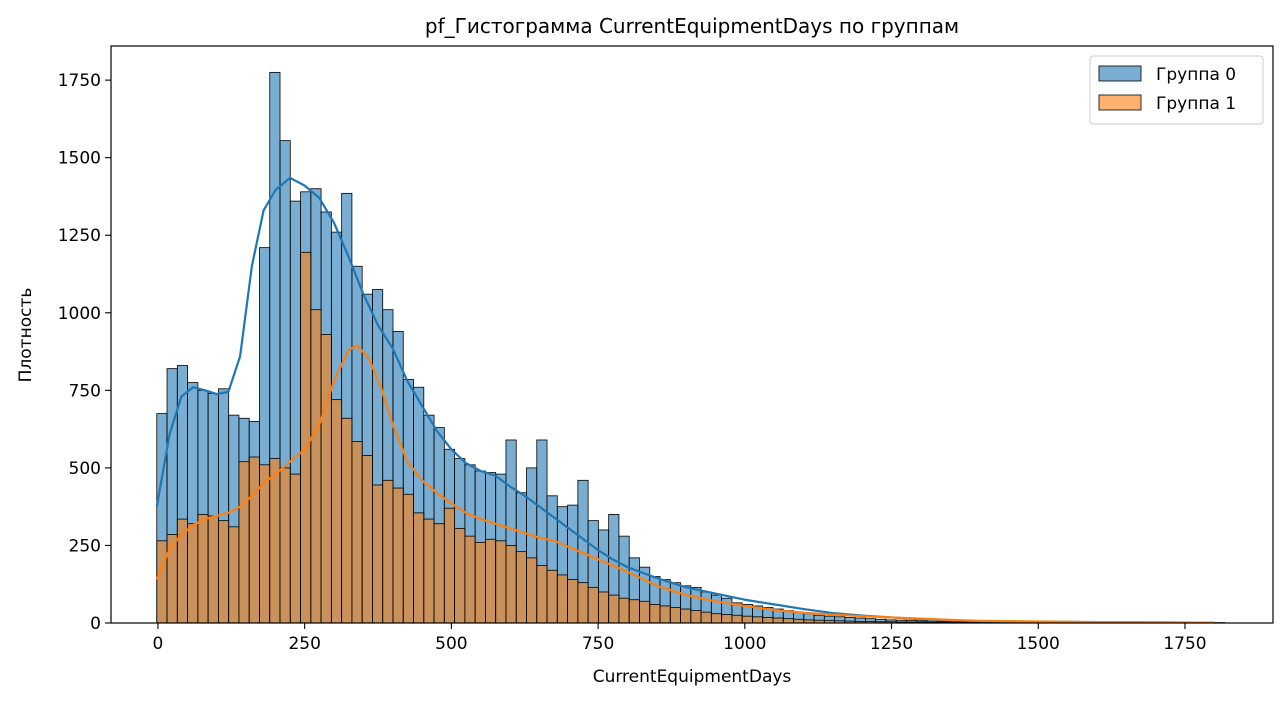 The width and height of the screenshot is (1288, 701). What do you see at coordinates (692, 677) in the screenshot?
I see `x-axis-label: CurrentEquipmentDays` at bounding box center [692, 677].